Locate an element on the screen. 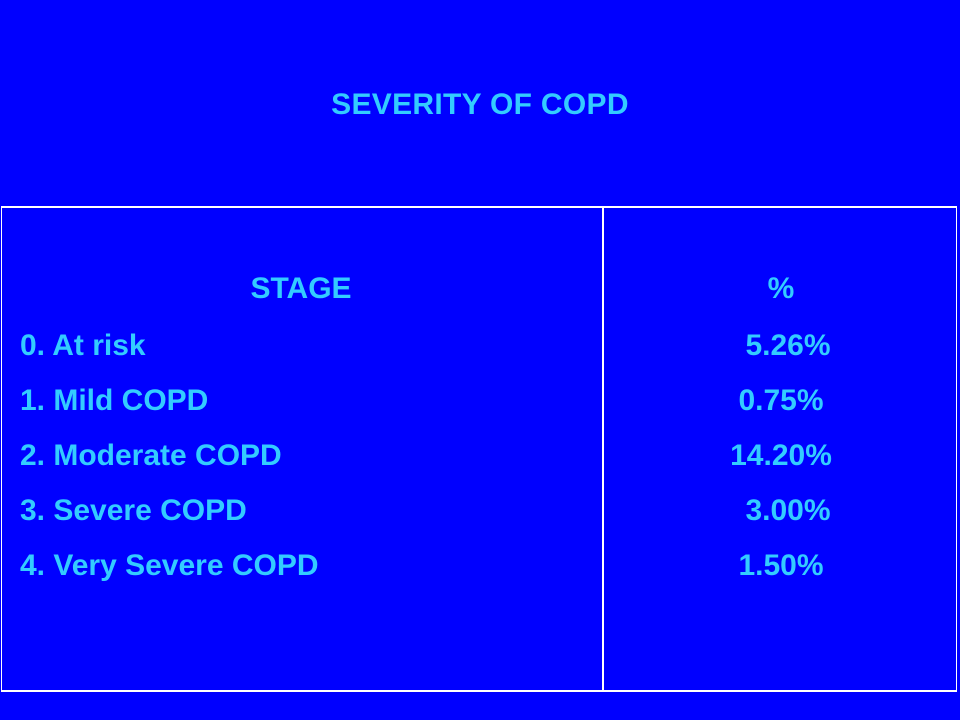  slide-title: SEVERITY OF COPD is located at coordinates (480, 104).